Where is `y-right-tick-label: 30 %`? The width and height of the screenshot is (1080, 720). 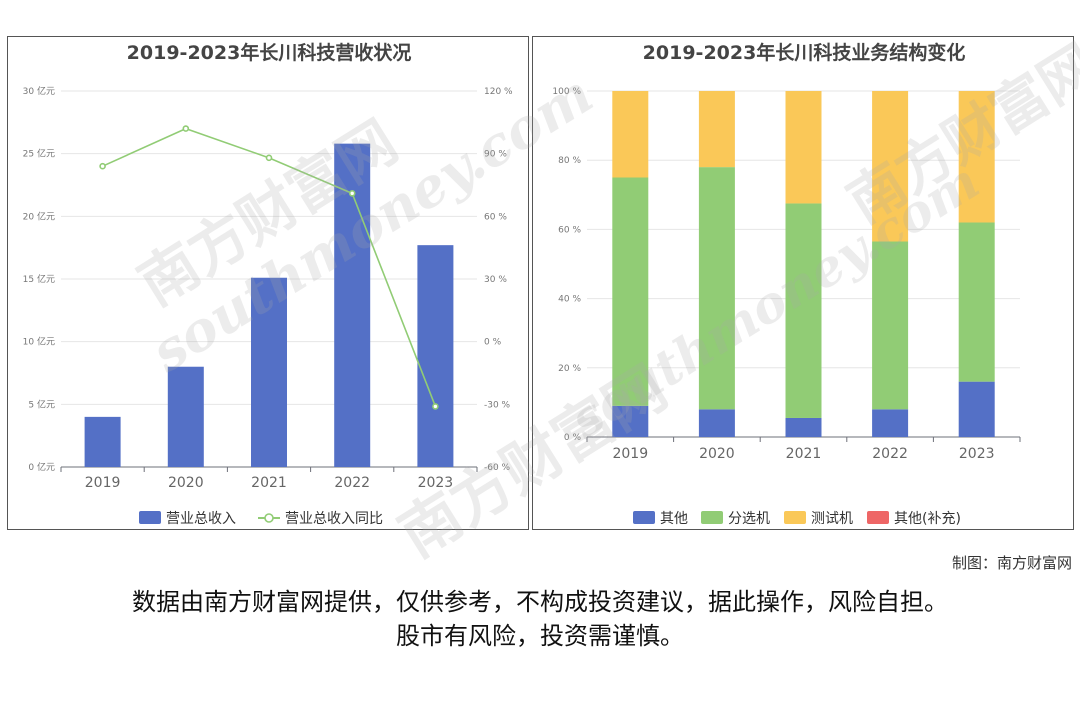 y-right-tick-label: 30 % is located at coordinates (495, 280).